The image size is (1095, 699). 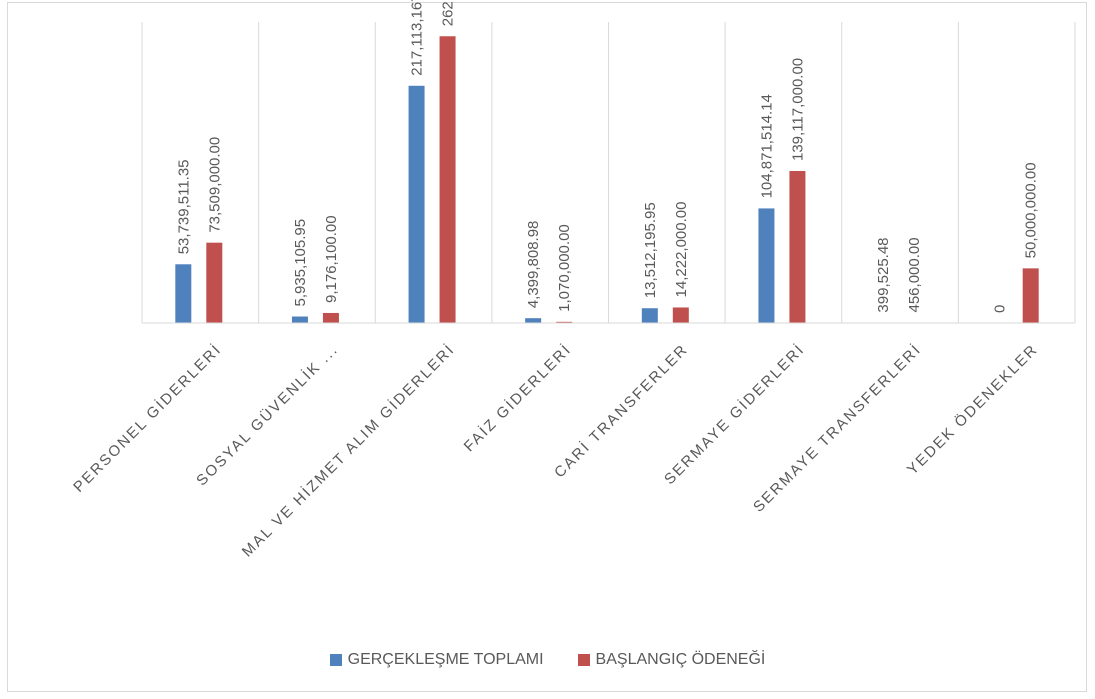 What do you see at coordinates (1031, 210) in the screenshot?
I see `data-label-series-2-8: 50,000,000.00` at bounding box center [1031, 210].